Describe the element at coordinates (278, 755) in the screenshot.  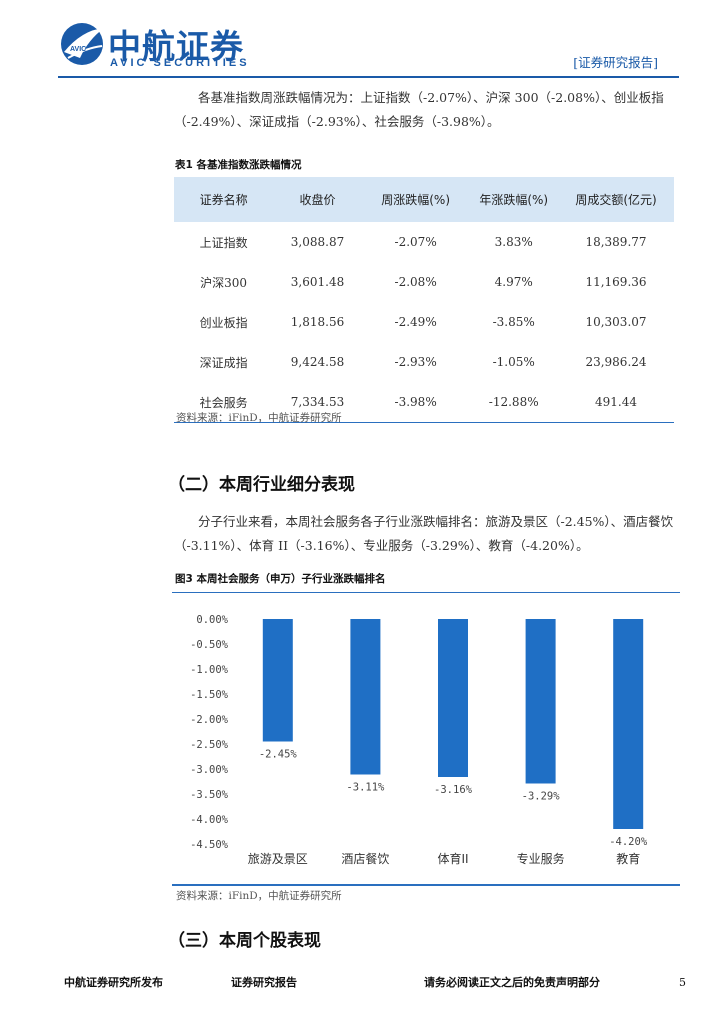
I see `data-label: -2.45%` at that location.